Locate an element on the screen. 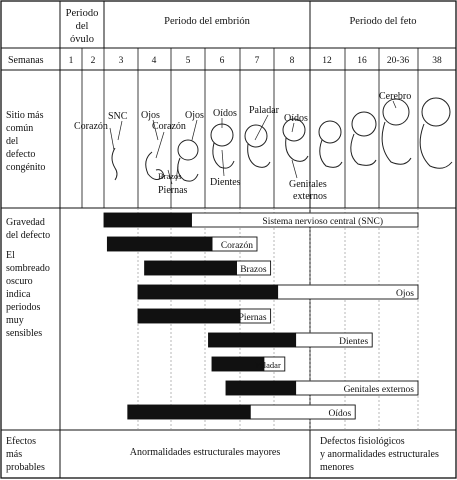 This screenshot has height=480, width=457. embryo-week8-head is located at coordinates (294, 130).